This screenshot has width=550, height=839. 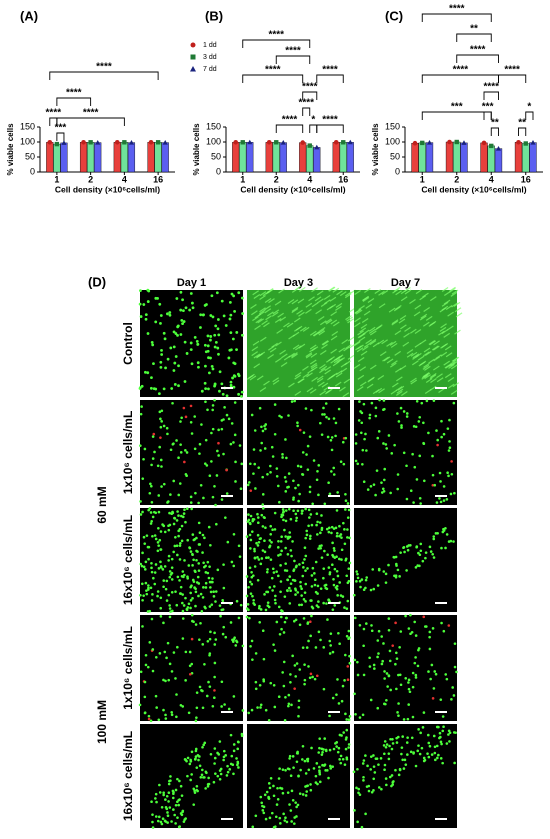 I want to click on x-tick-label: 2, so click(x=276, y=179).